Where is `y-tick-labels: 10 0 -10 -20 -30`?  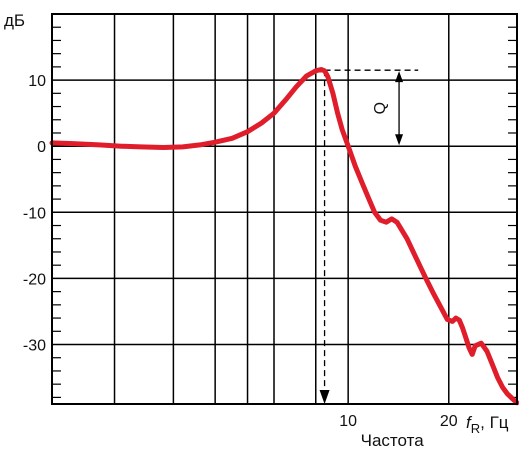
y-tick-labels: 10 0 -10 -20 -30 is located at coordinates (34, 213).